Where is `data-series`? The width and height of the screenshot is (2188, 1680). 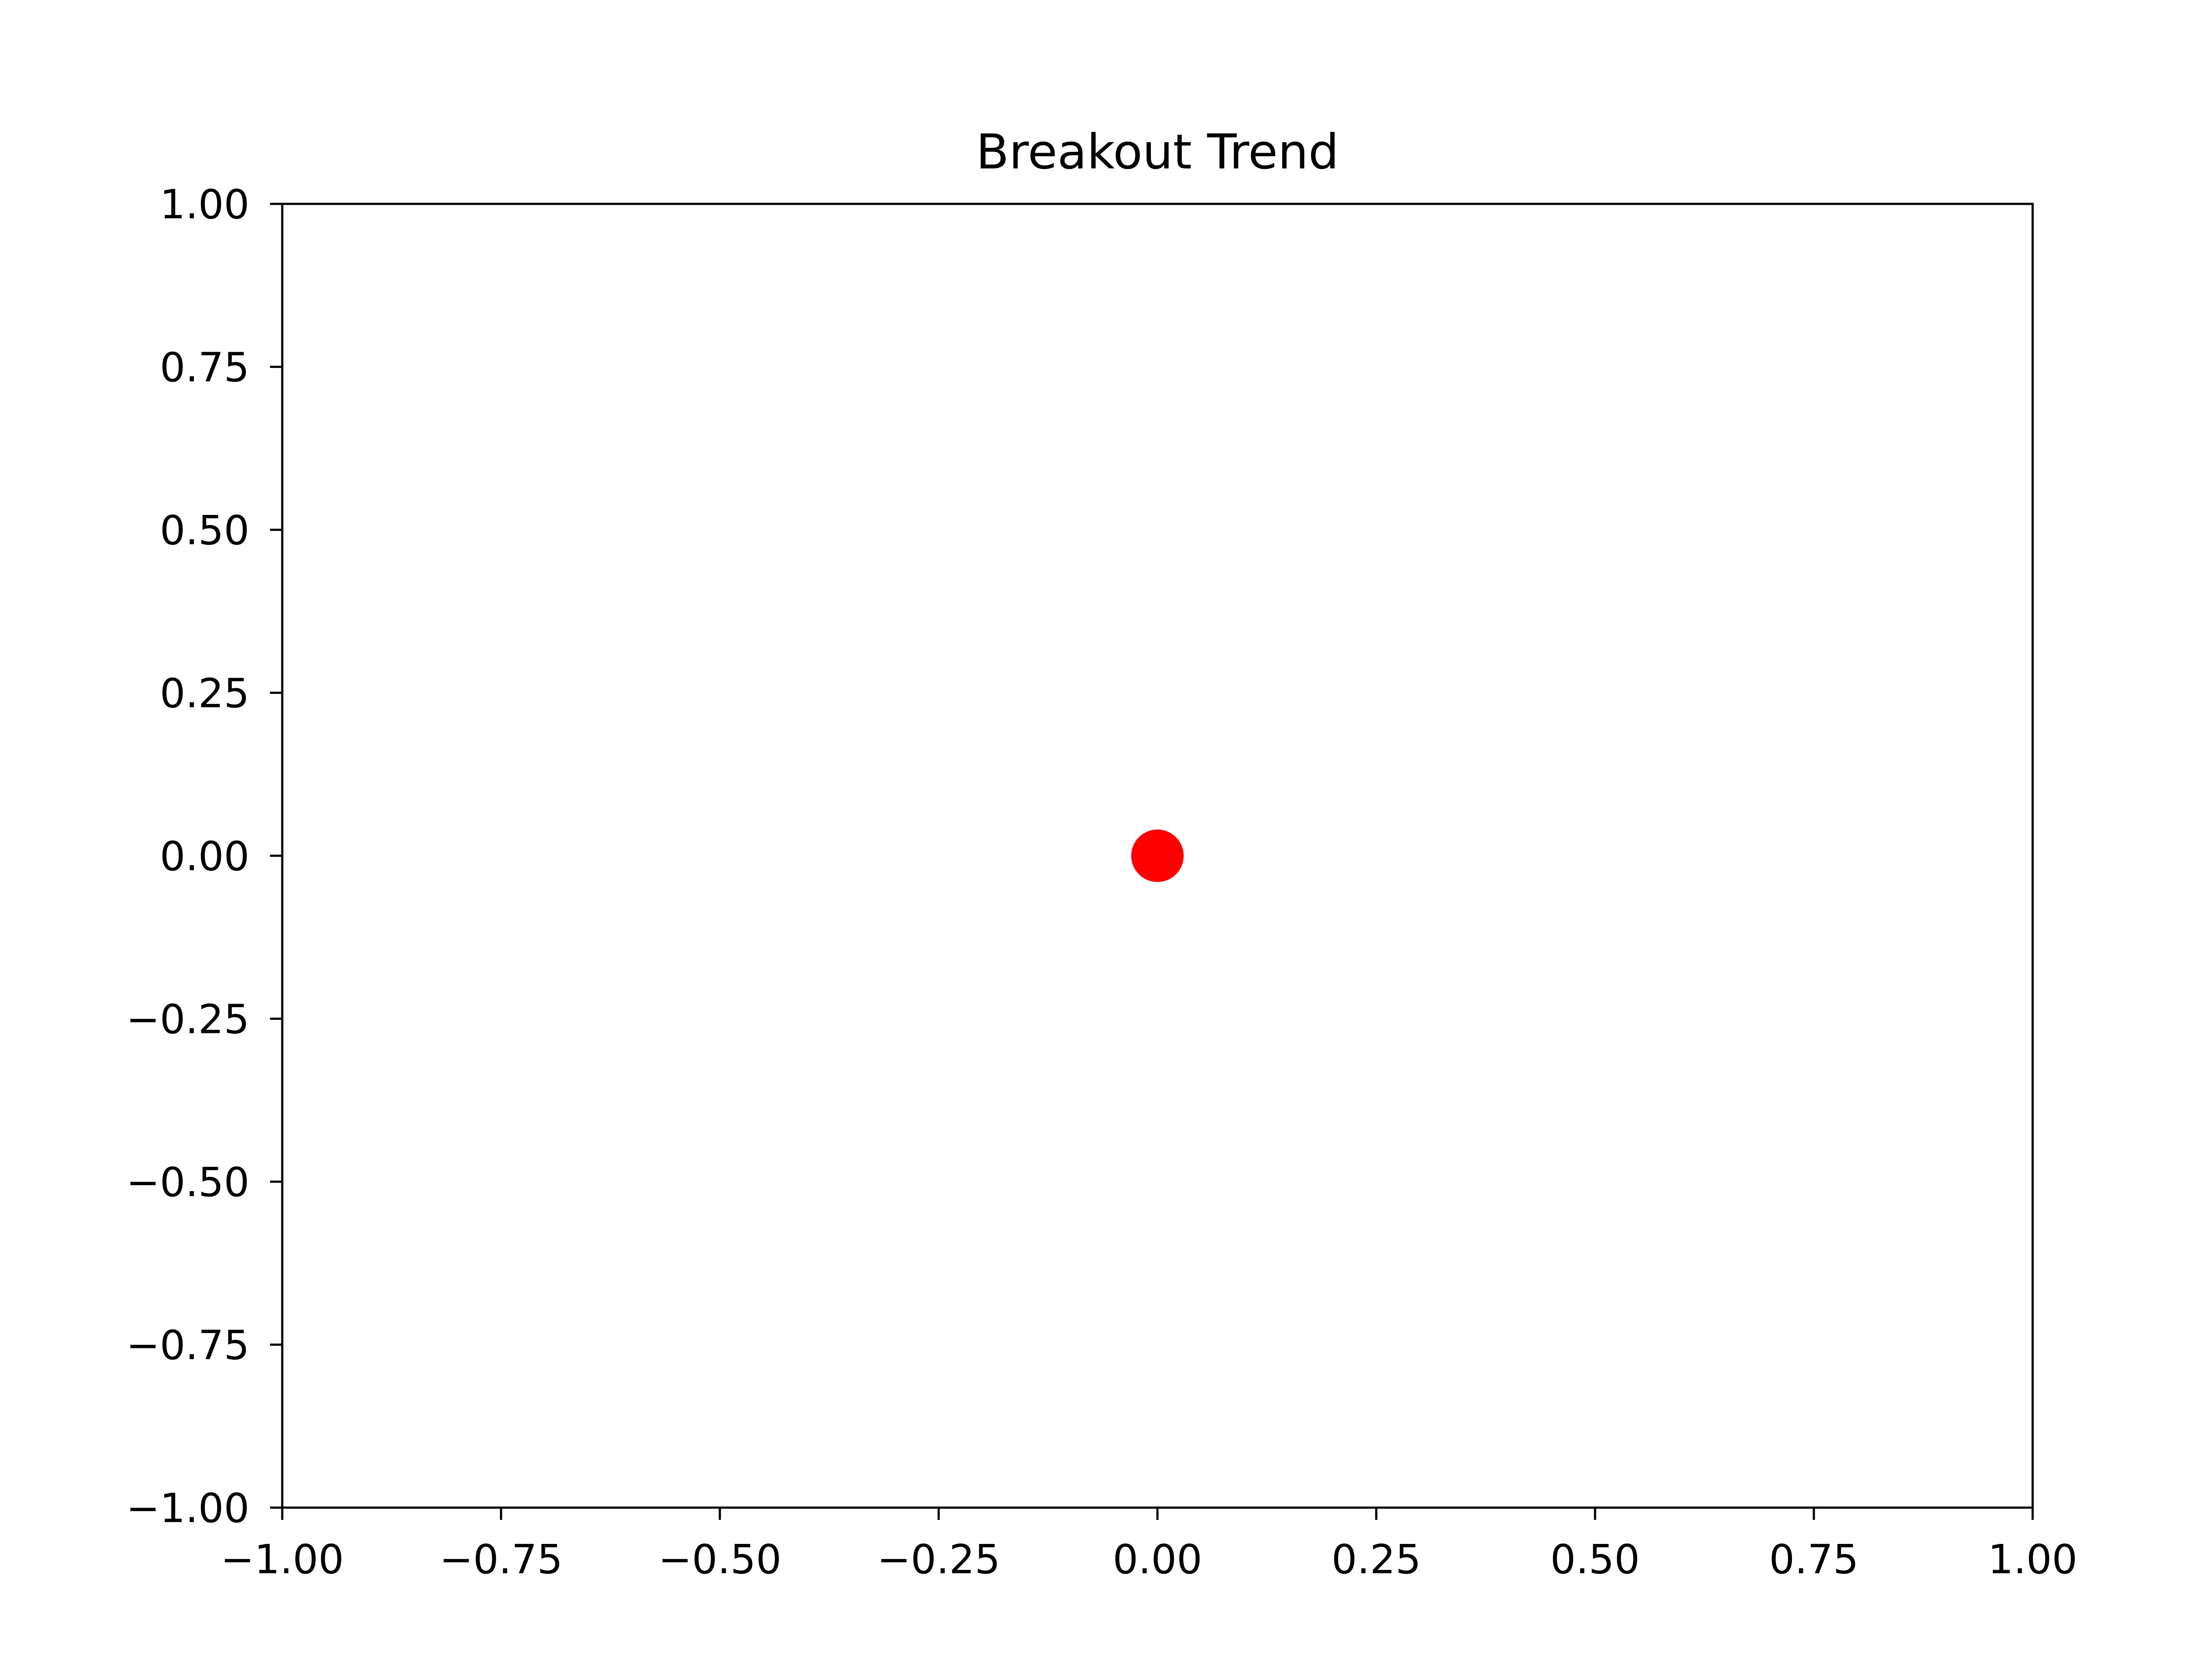
data-series is located at coordinates (1157, 856).